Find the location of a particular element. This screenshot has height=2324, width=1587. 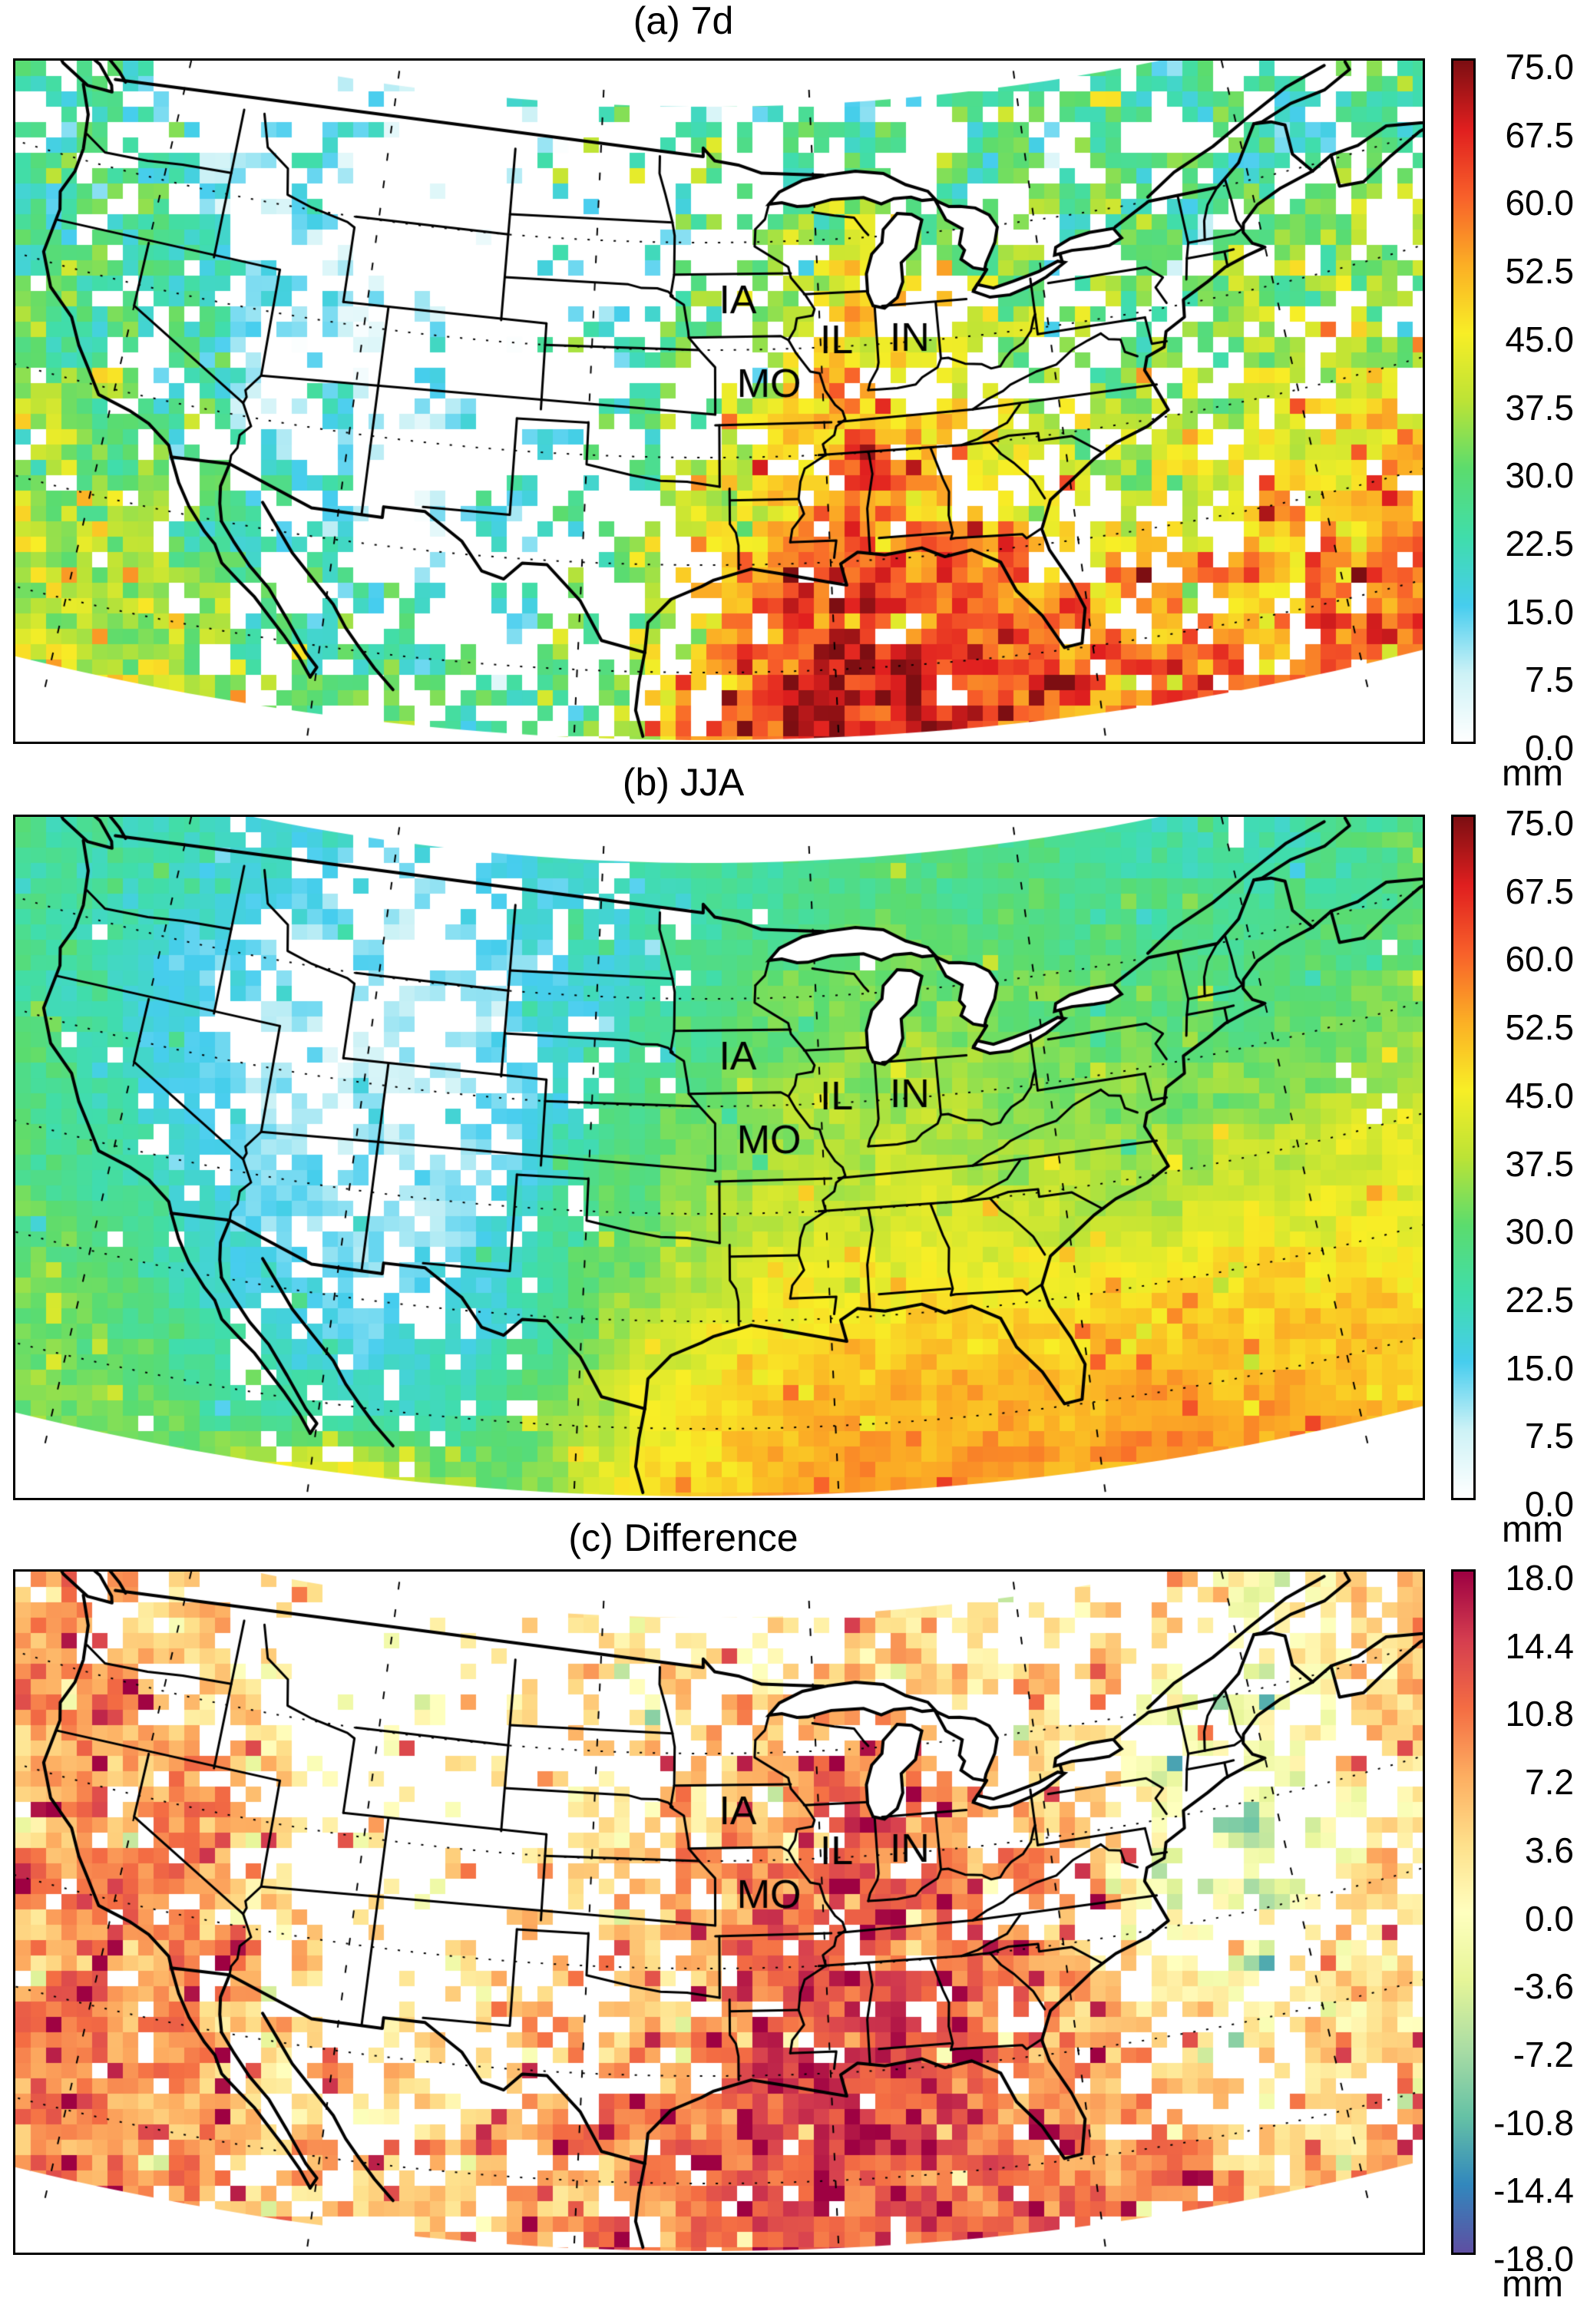

colorbar-tick-label: 14.4 is located at coordinates (1539, 1645).